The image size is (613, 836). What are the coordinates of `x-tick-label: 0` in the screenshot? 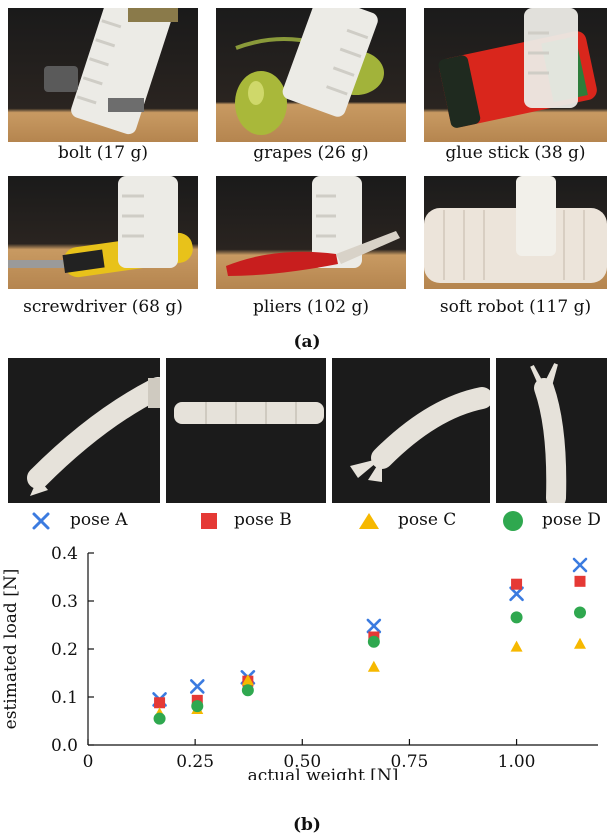 It's located at (88, 762).